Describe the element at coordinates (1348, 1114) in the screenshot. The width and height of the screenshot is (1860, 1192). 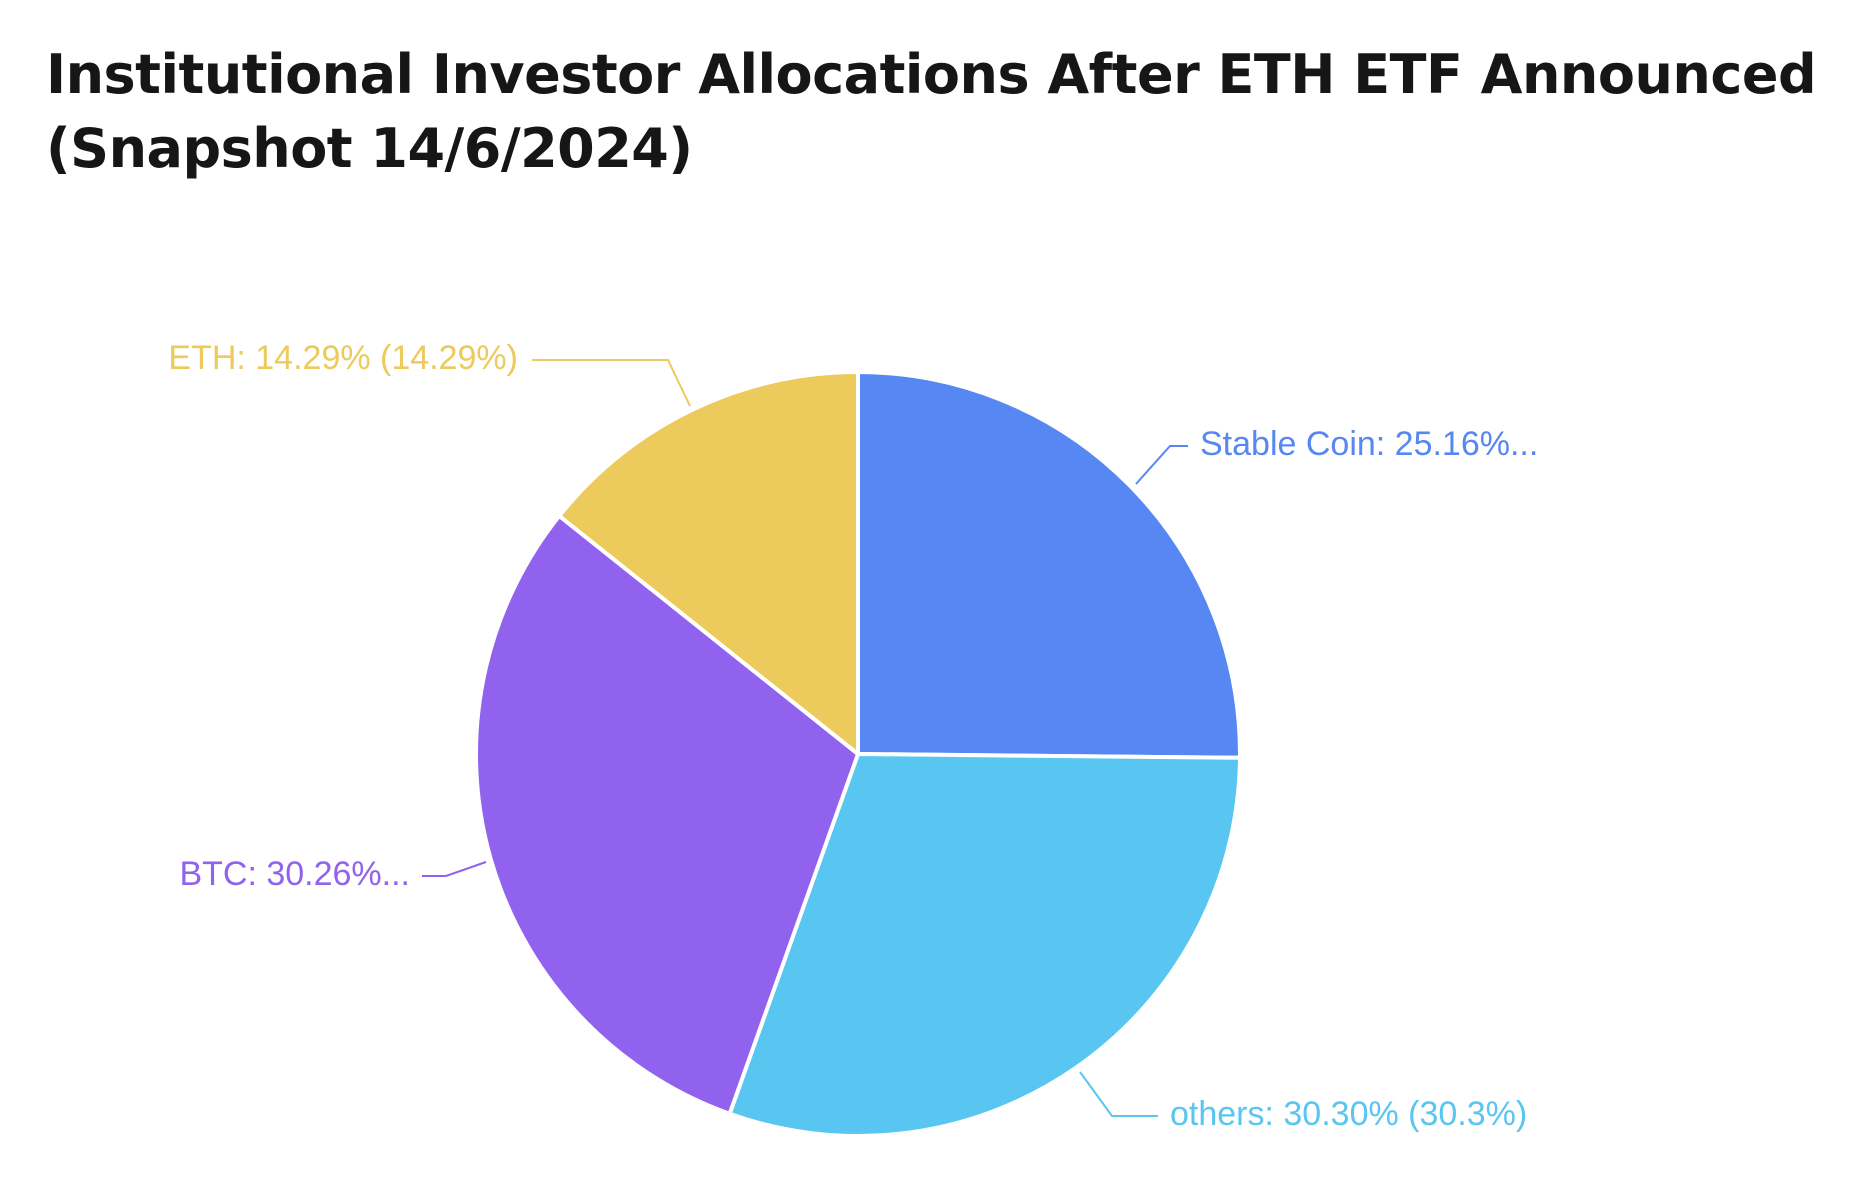
I see `slice-label-others: others: 30.30% (30.3%)` at that location.